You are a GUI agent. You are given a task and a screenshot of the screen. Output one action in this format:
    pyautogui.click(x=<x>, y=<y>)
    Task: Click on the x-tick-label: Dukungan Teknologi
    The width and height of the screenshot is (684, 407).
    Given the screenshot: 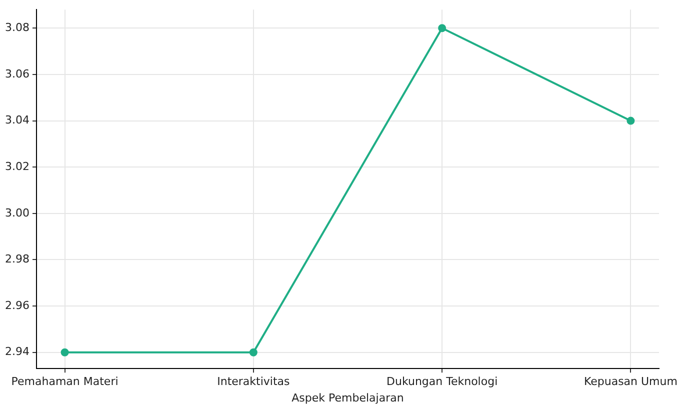 What is the action you would take?
    pyautogui.click(x=442, y=381)
    